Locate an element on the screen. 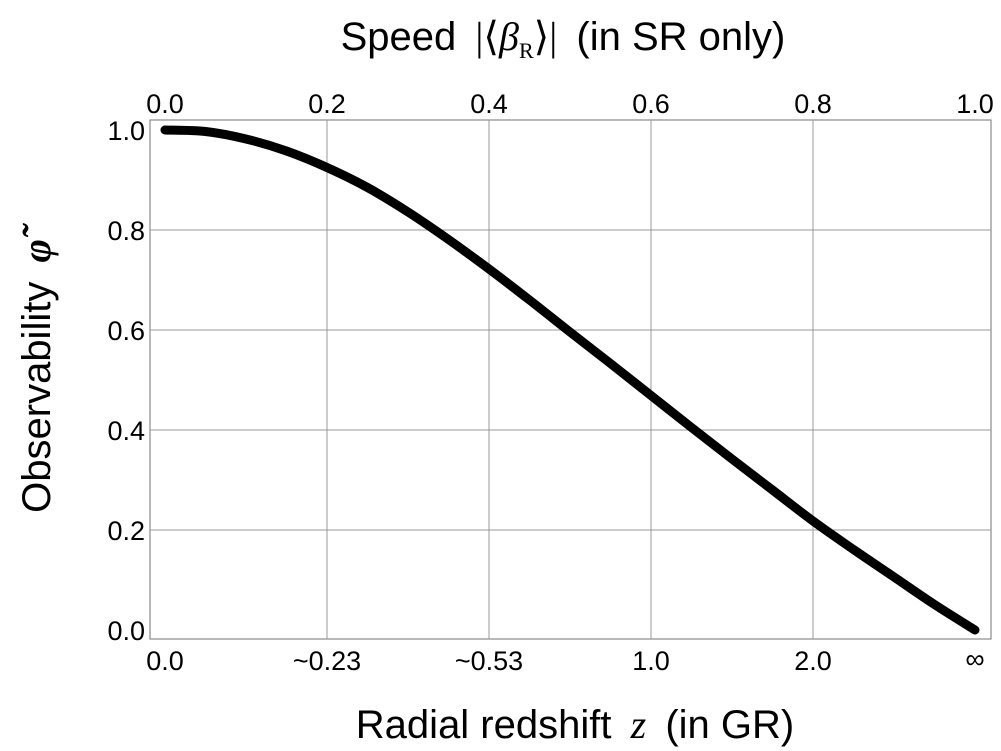 The height and width of the screenshot is (751, 1001). top-axis-title-bar-left: |⟨ is located at coordinates (487, 36).